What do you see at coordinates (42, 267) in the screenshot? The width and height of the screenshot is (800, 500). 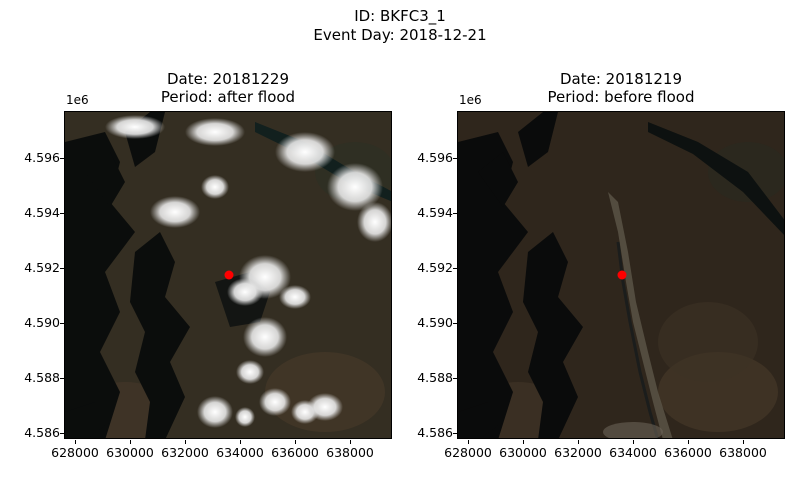 I see `left-ytick: 4.592` at bounding box center [42, 267].